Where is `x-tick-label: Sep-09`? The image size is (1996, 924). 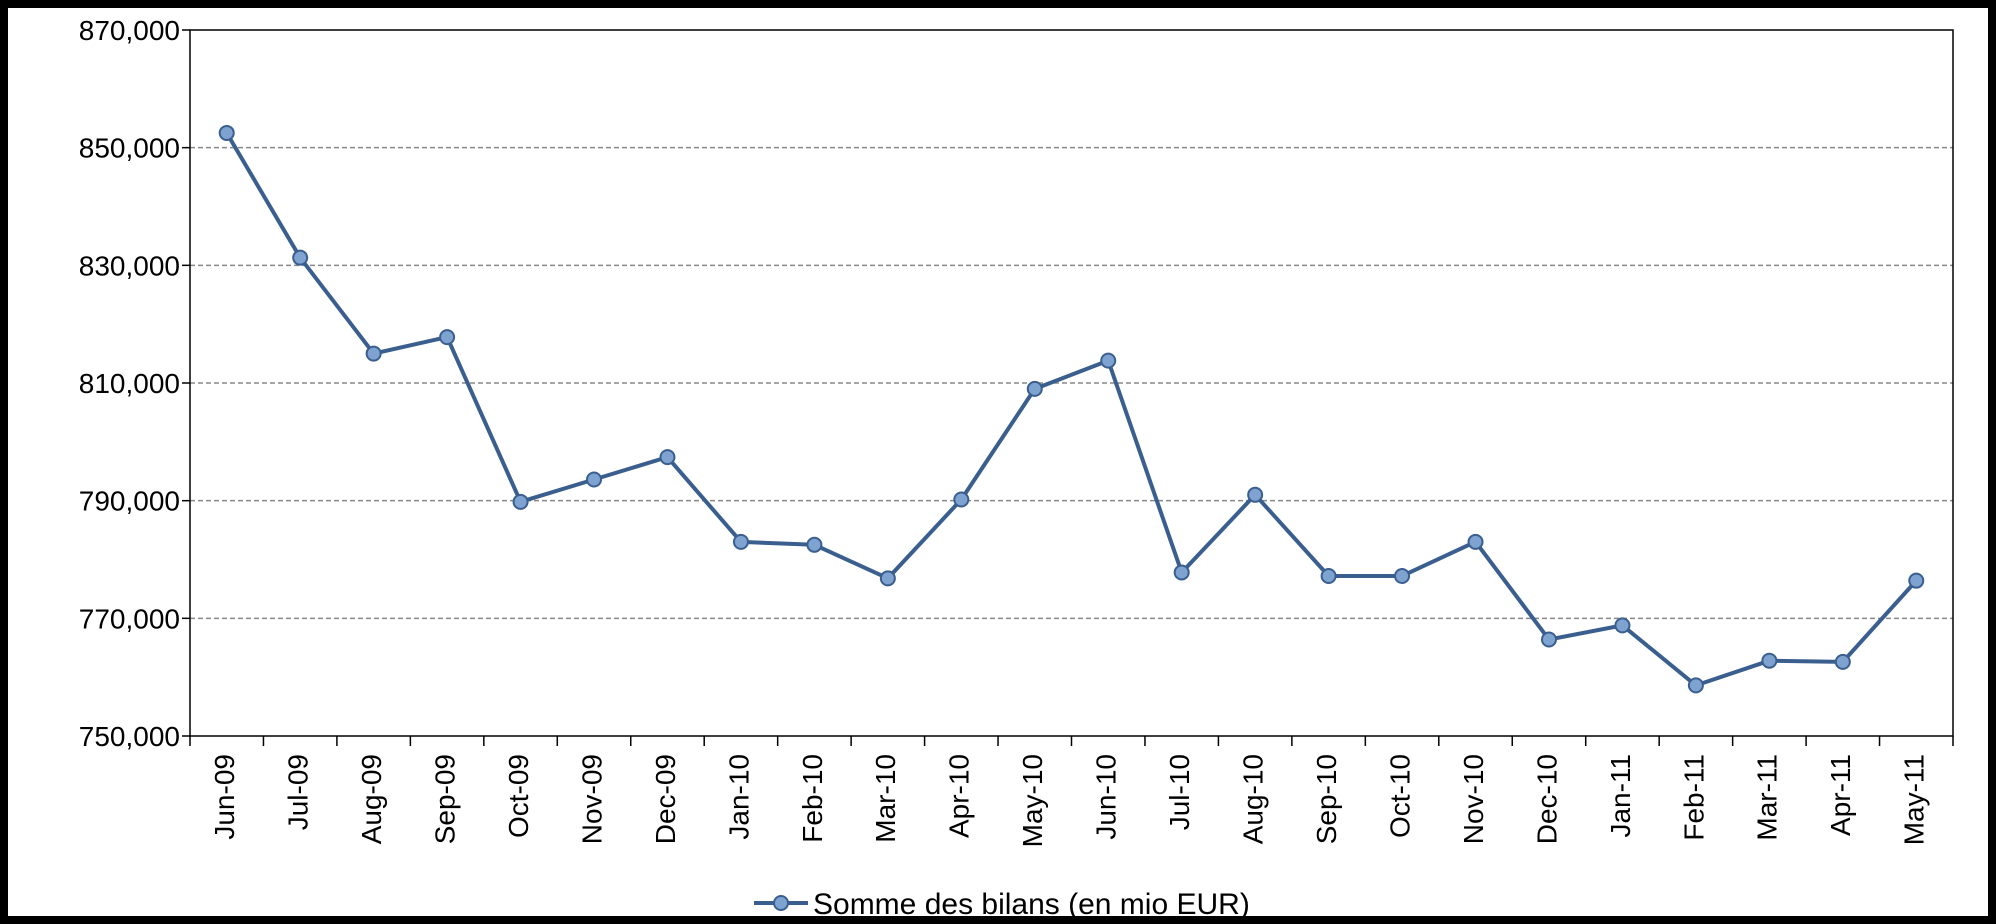 x-tick-label: Sep-09 is located at coordinates (444, 799).